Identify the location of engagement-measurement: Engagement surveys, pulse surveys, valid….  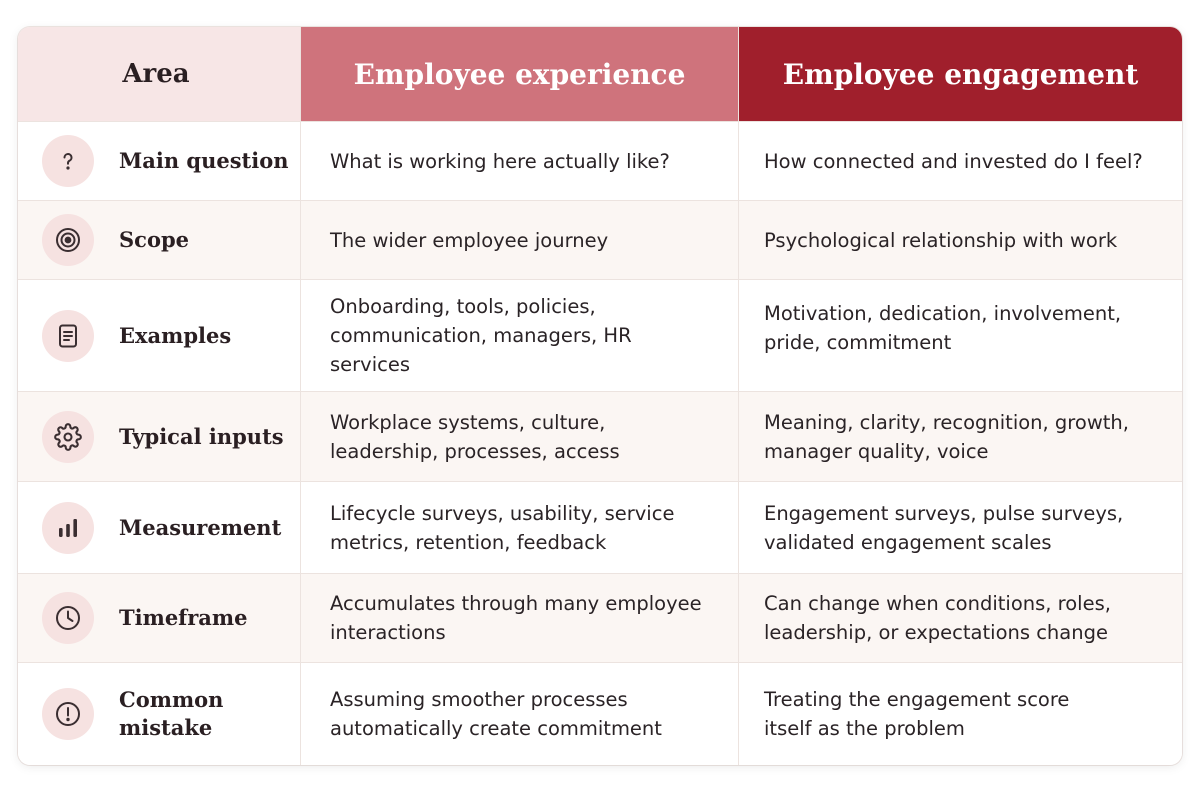
(960, 528).